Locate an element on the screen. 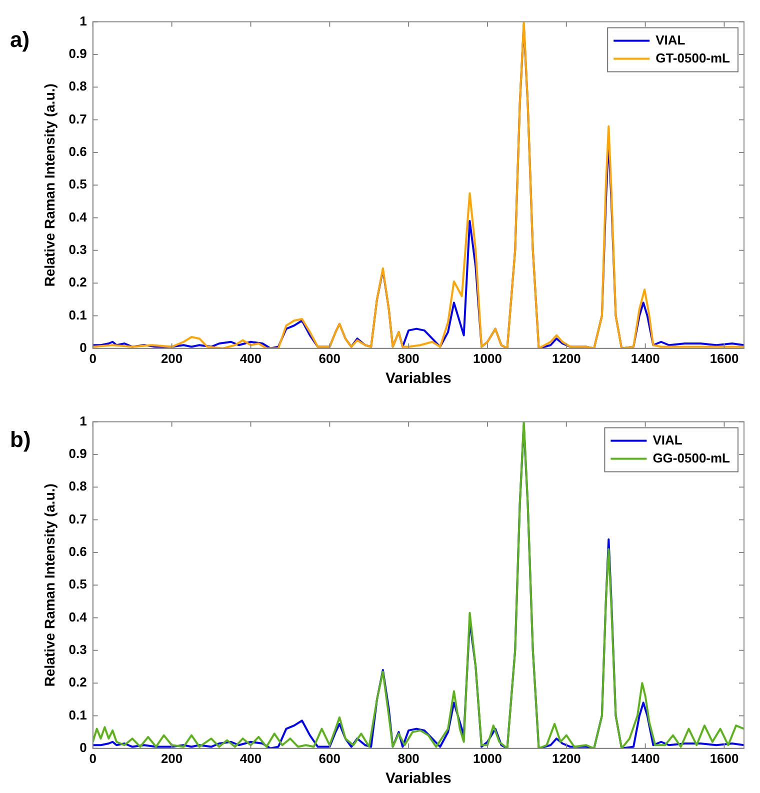  text: b) is located at coordinates (20, 439).